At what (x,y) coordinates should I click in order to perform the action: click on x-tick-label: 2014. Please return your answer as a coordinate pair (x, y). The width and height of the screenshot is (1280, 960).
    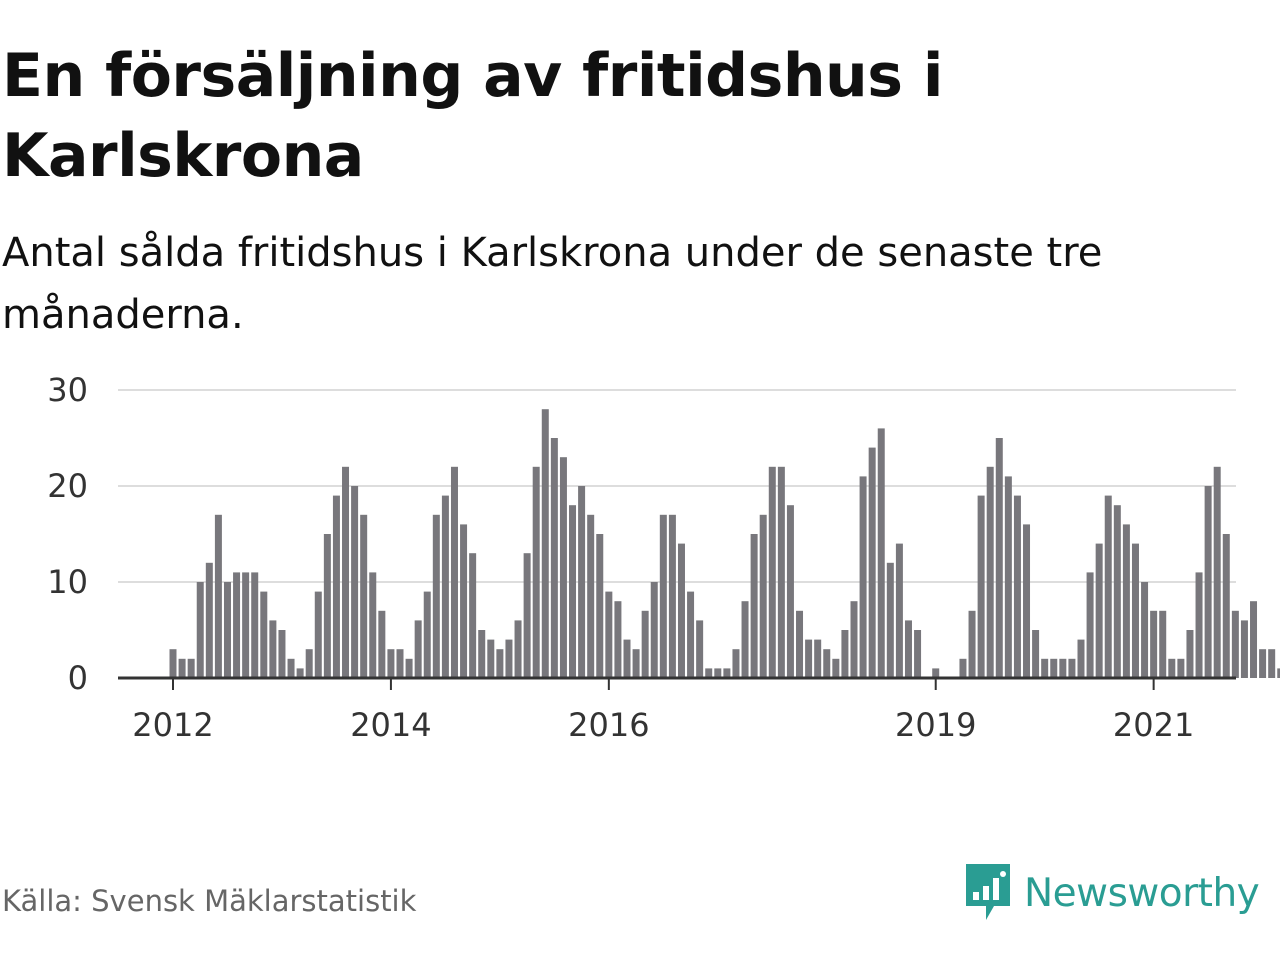
    Looking at the image, I should click on (390, 725).